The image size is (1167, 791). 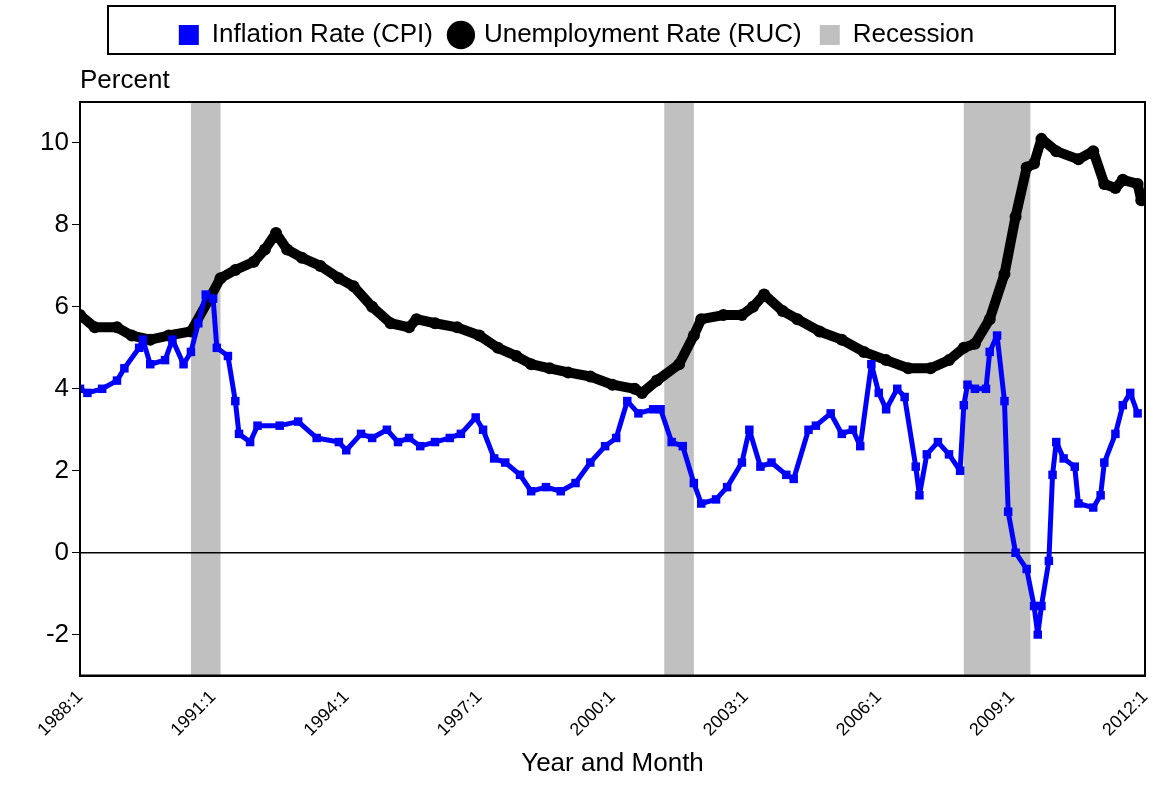 What do you see at coordinates (322, 33) in the screenshot?
I see `legend-label: Inflation Rate (CPI)` at bounding box center [322, 33].